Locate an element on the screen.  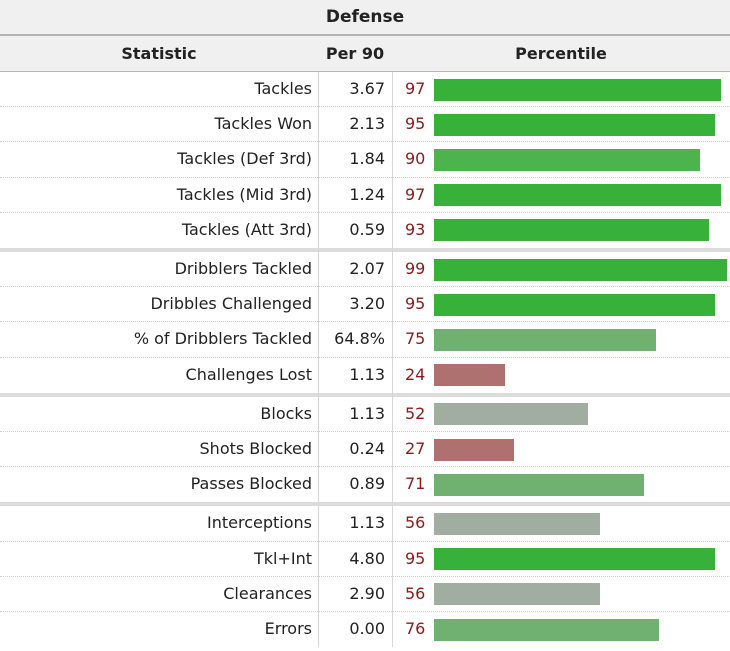
table-row: Shots Blocked 0.24 27 is located at coordinates (365, 450).